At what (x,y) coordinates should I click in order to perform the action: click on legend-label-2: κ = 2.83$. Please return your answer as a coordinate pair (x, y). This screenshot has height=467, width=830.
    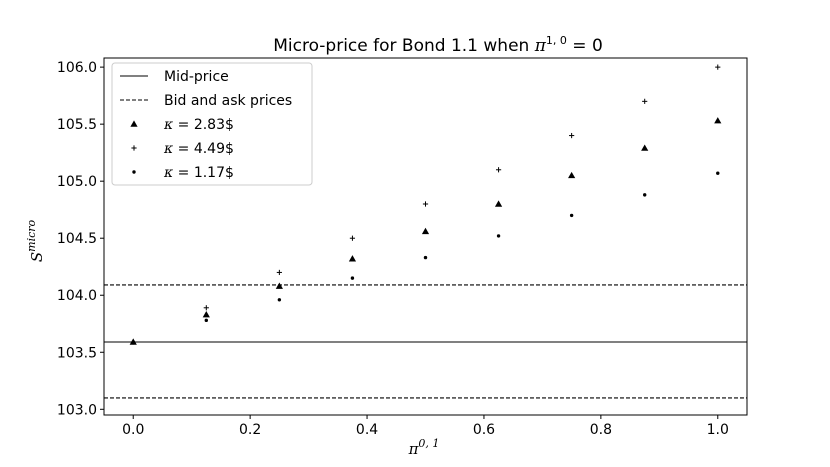
    Looking at the image, I should click on (198, 125).